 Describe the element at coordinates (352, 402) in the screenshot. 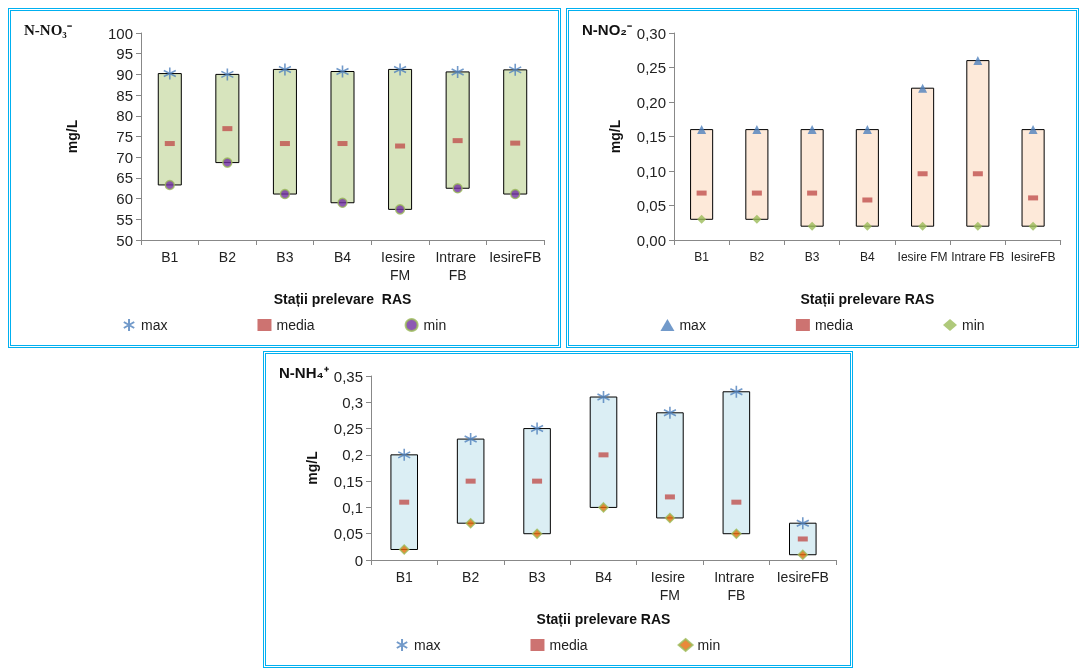

I see `y-tick-label: 0,3` at that location.